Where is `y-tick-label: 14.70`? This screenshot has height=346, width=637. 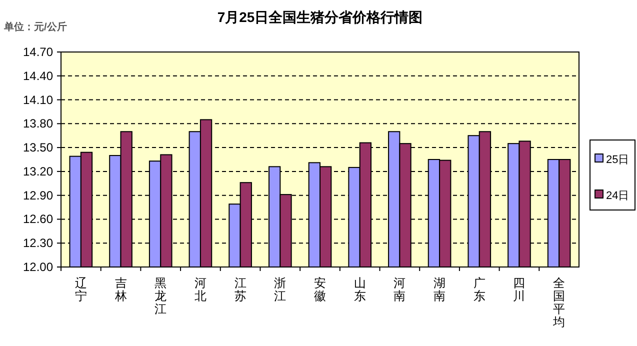 y-tick-label: 14.70 is located at coordinates (38, 52).